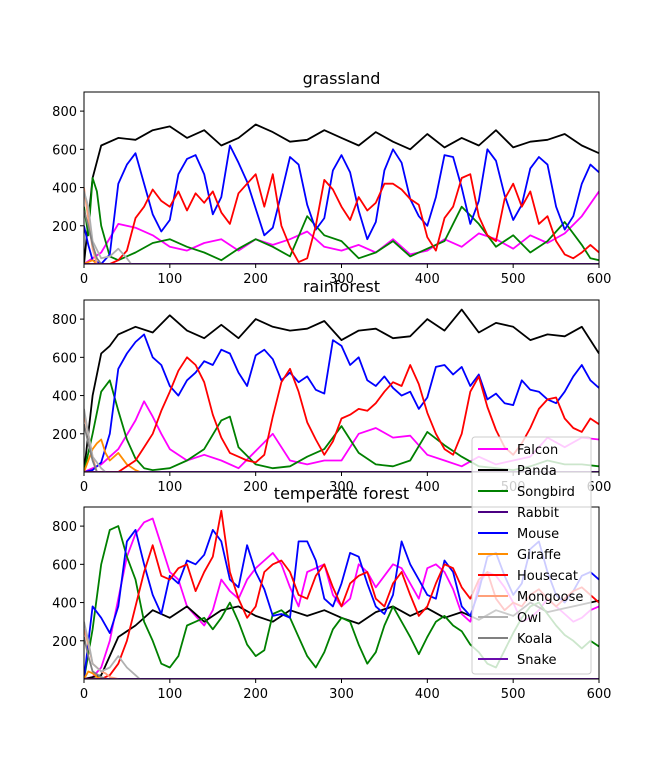  I want to click on subplot-title: grassland, so click(342, 78).